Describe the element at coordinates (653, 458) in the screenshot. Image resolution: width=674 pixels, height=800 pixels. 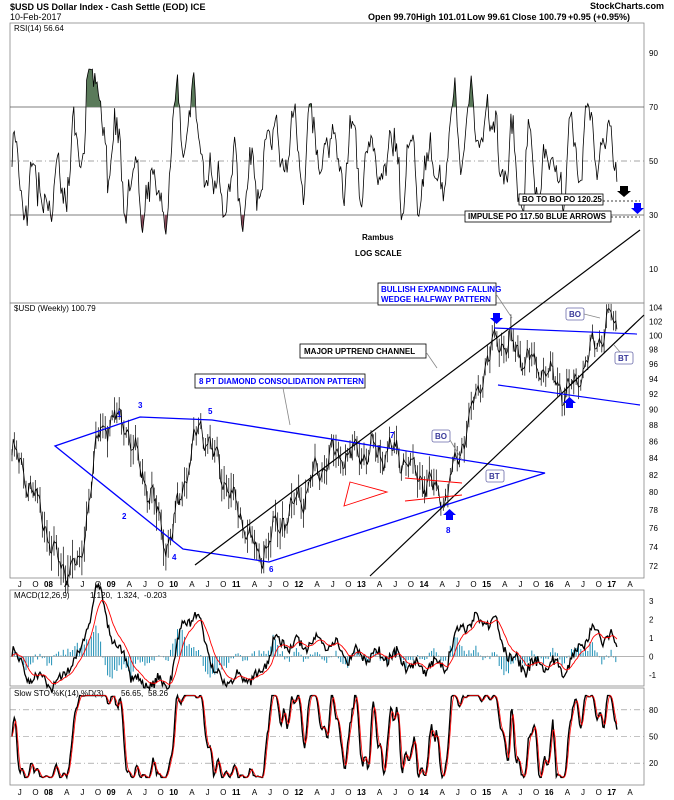
I see `price-tick: 84` at that location.